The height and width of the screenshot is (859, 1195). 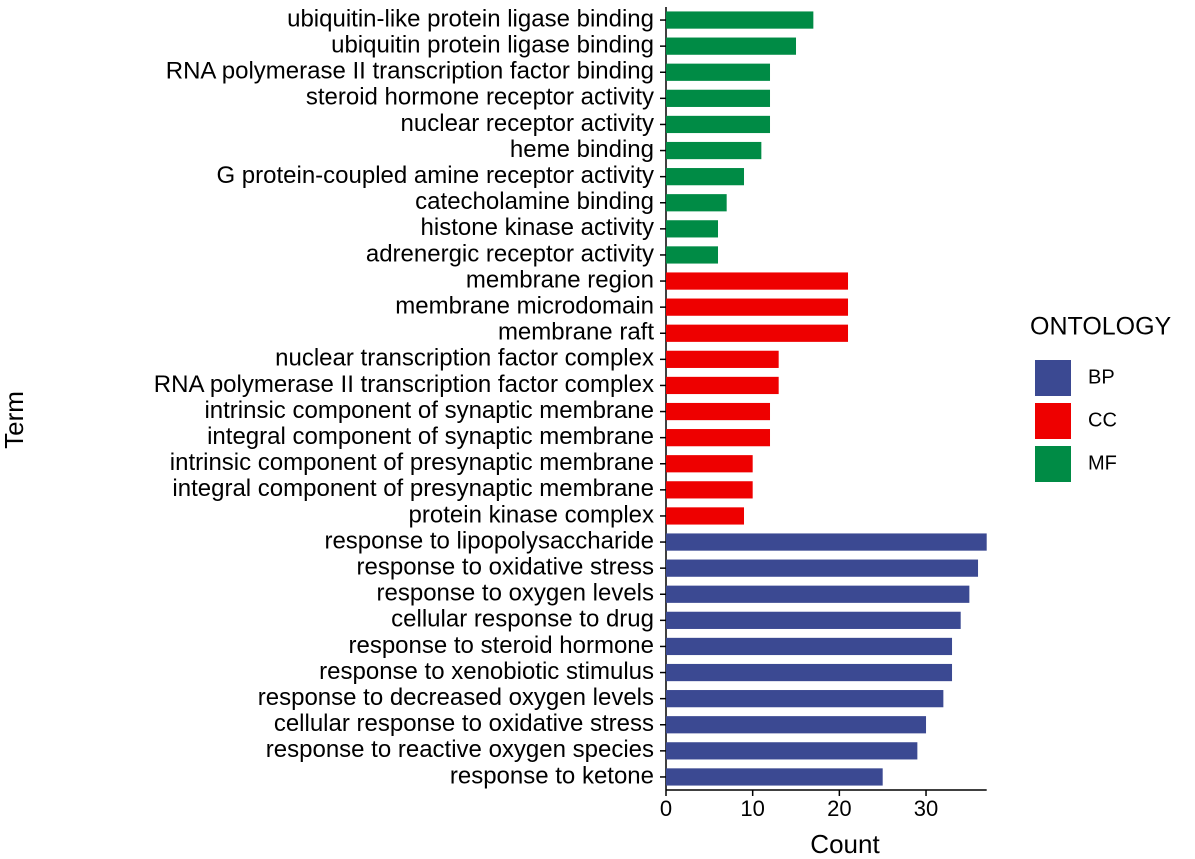 What do you see at coordinates (839, 808) in the screenshot?
I see `x-tick-label: 20` at bounding box center [839, 808].